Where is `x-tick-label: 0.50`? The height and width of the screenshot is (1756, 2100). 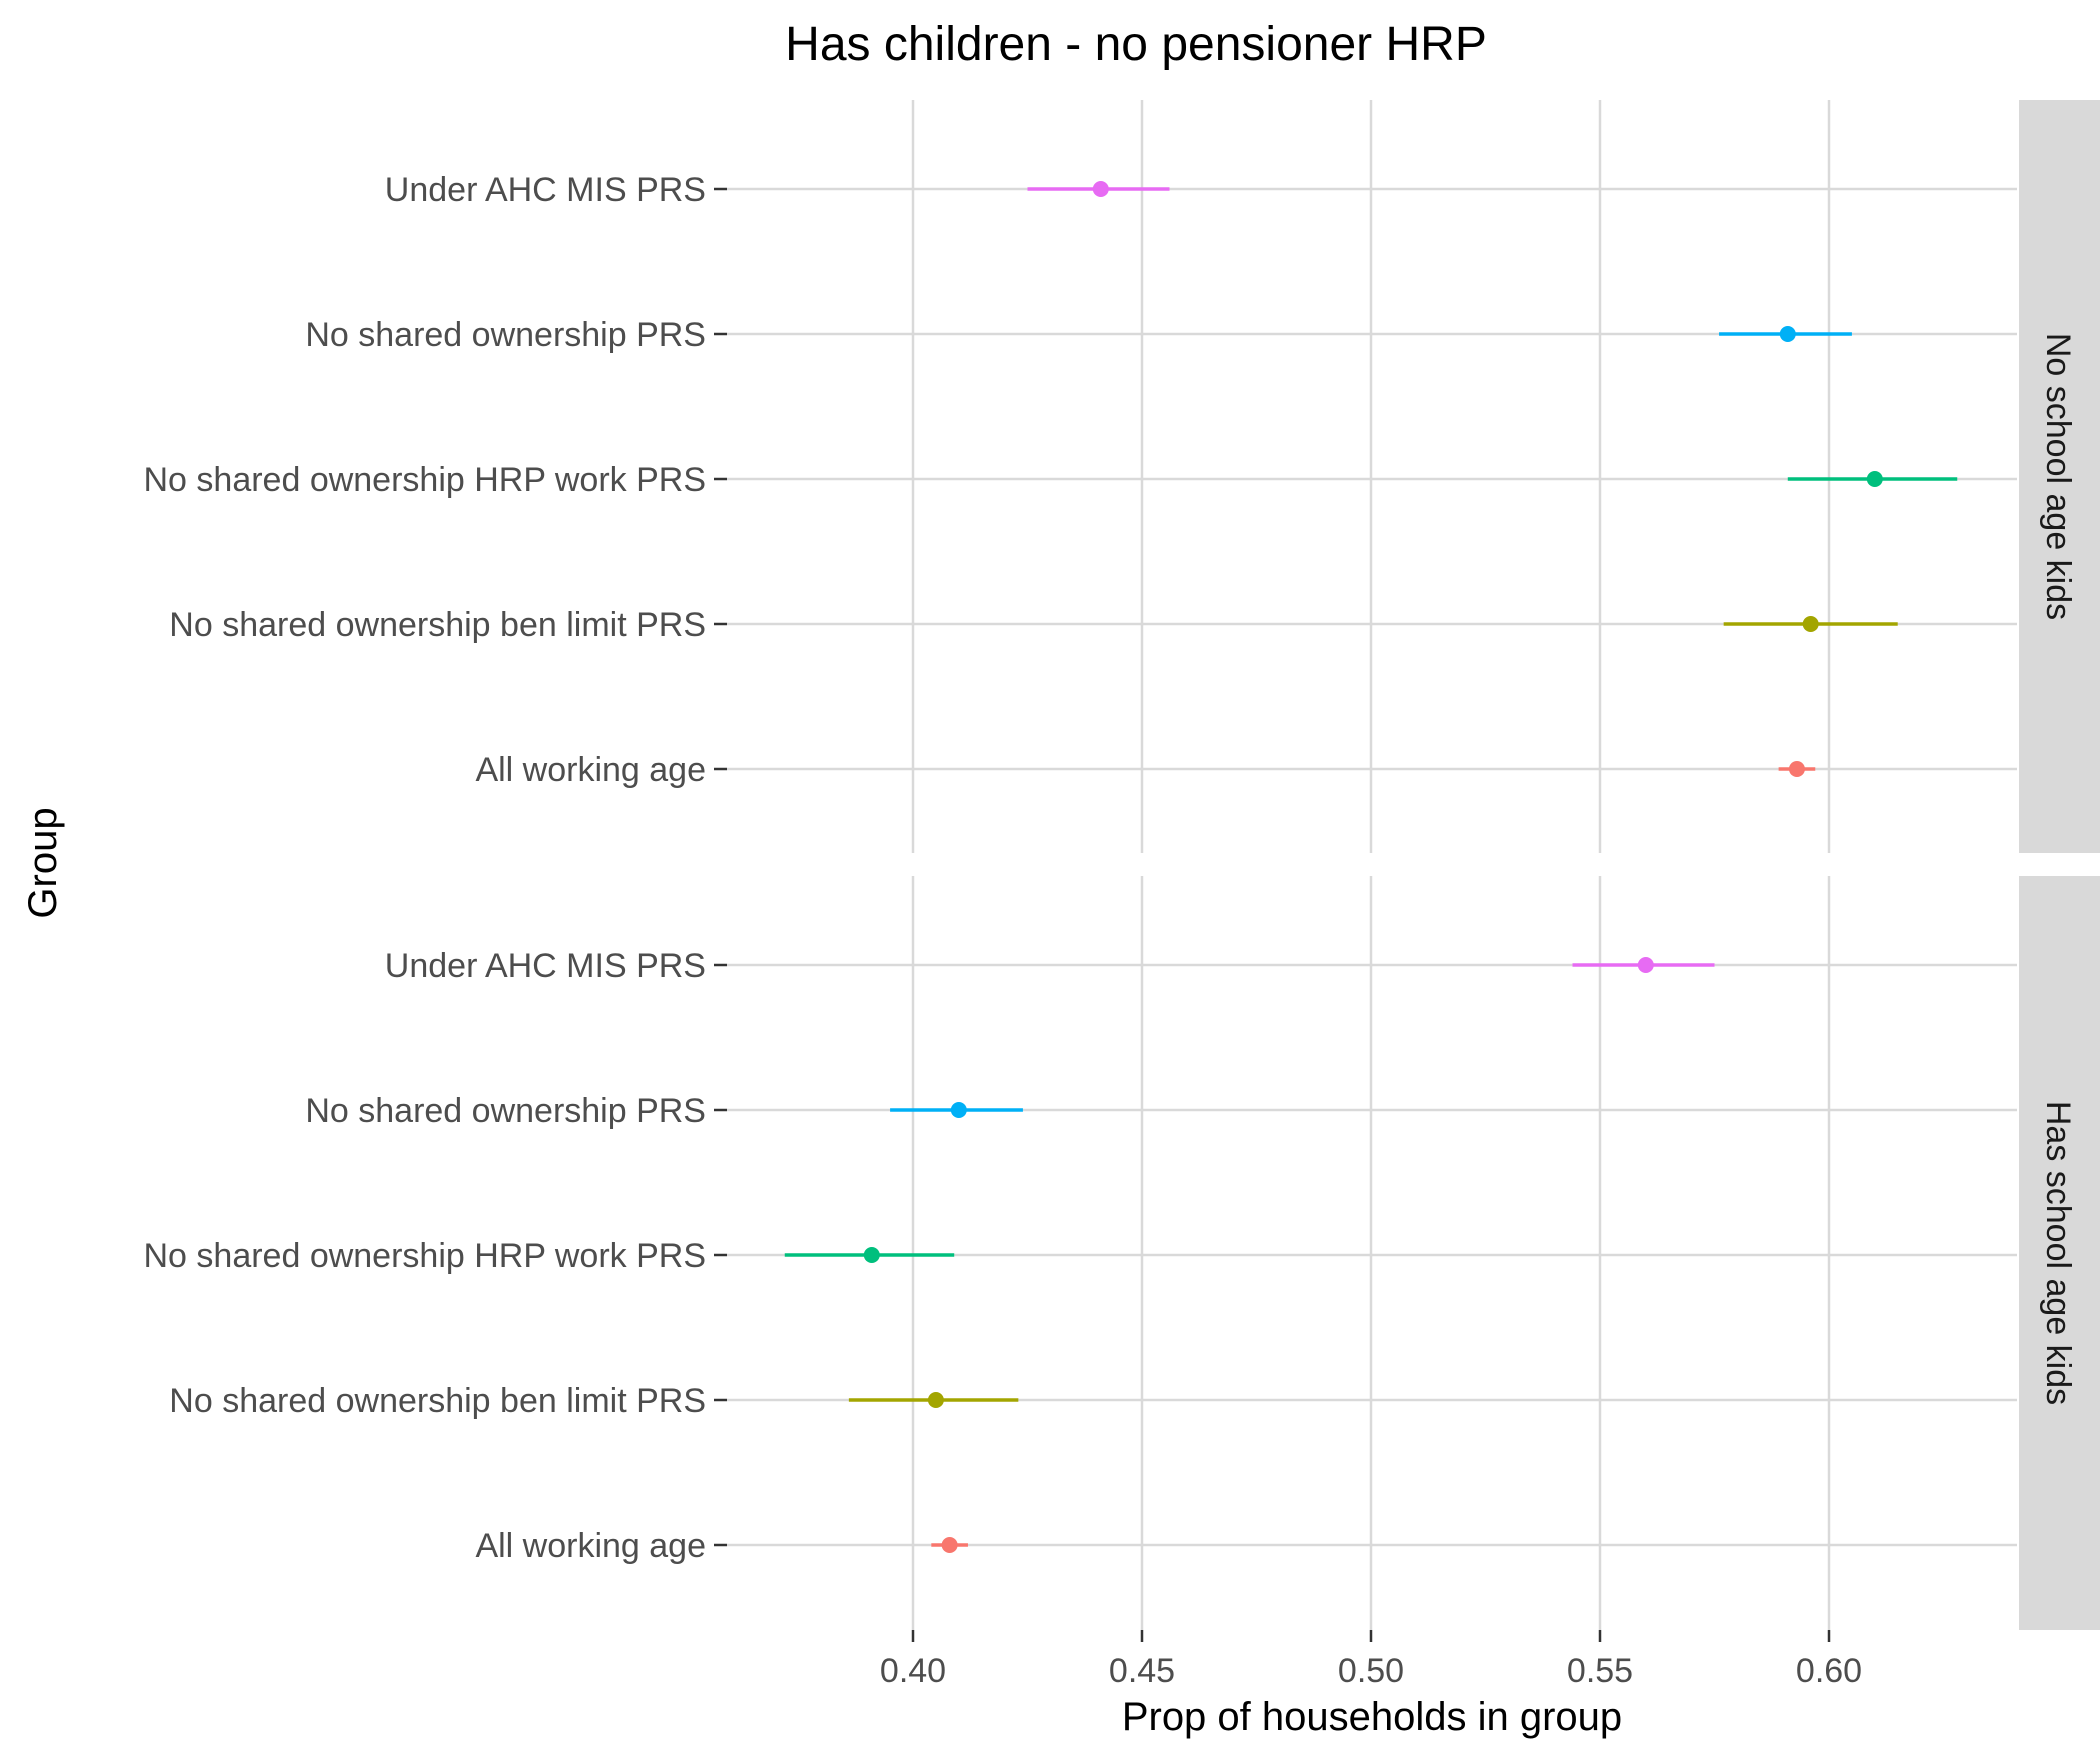
x-tick-label: 0.50 is located at coordinates (1371, 1671).